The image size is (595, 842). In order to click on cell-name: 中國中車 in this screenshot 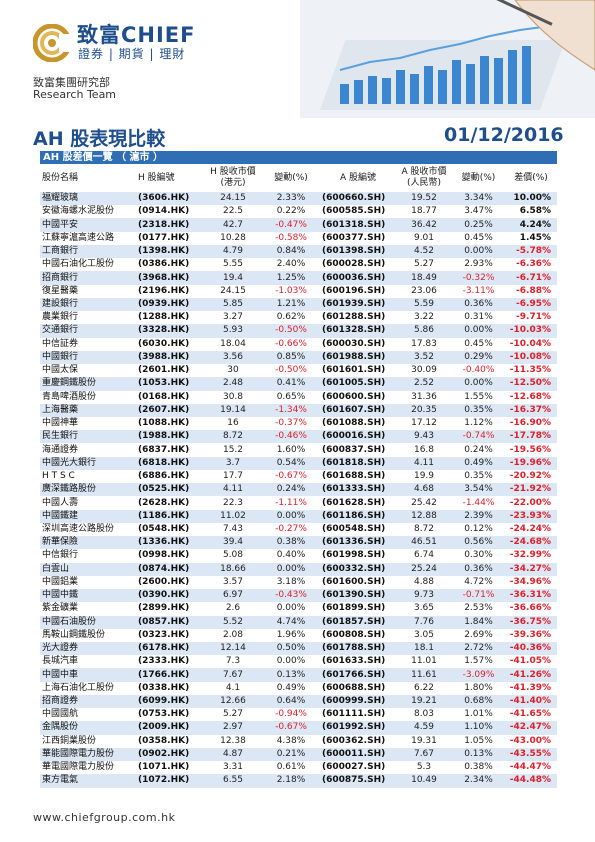, I will do `click(88, 675)`.